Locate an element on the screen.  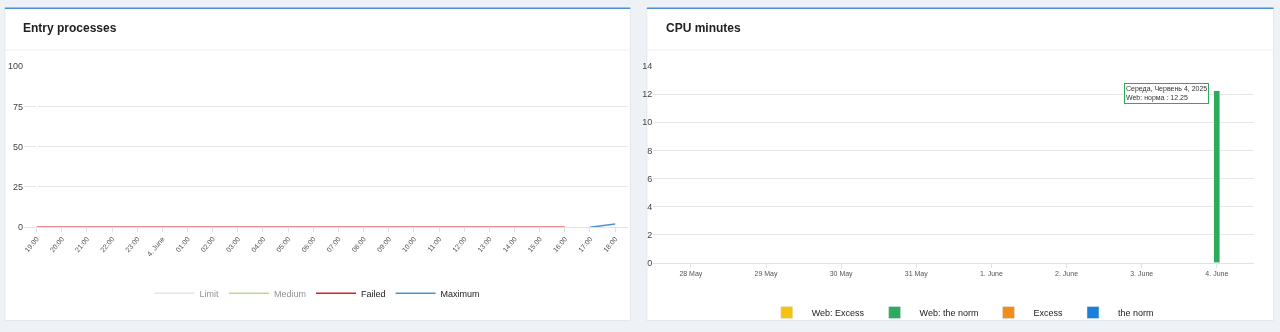
chart-title: CPU minutes is located at coordinates (703, 28).